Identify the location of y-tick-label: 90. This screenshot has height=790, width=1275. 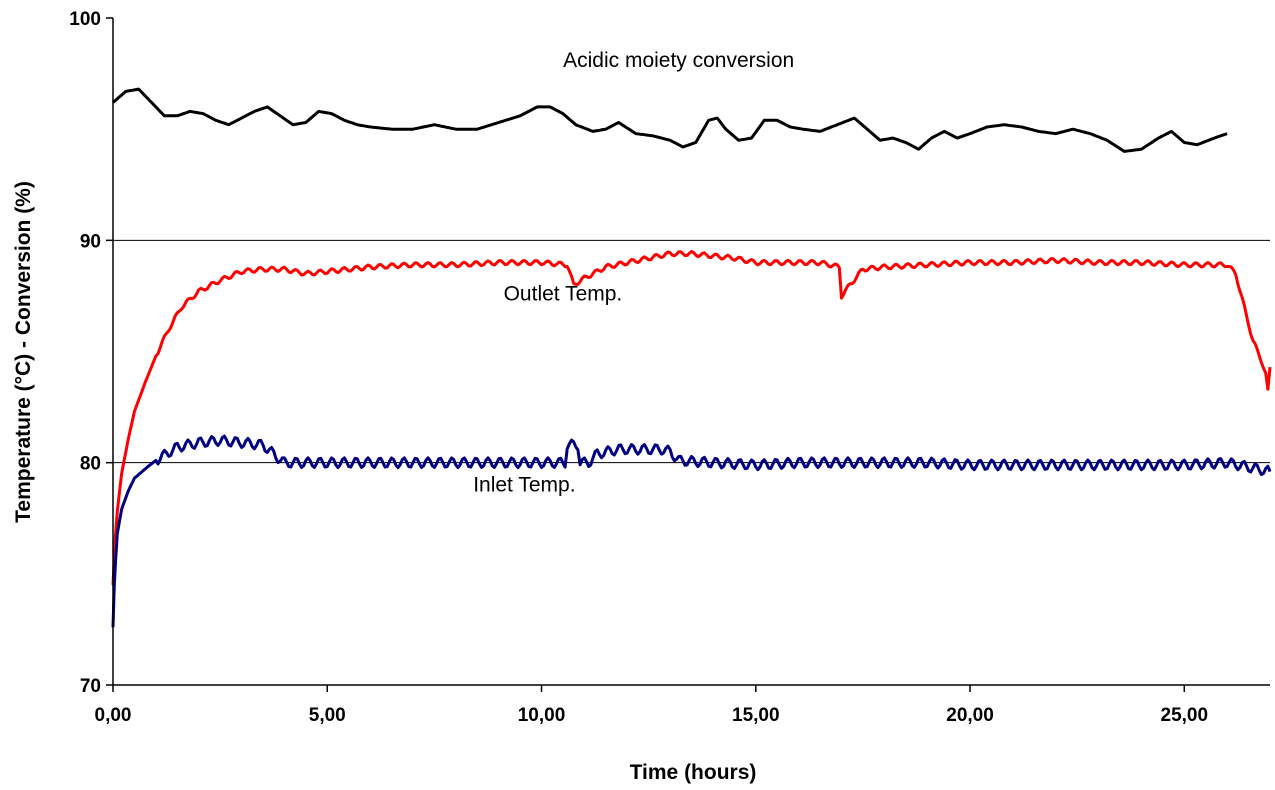
(90, 241).